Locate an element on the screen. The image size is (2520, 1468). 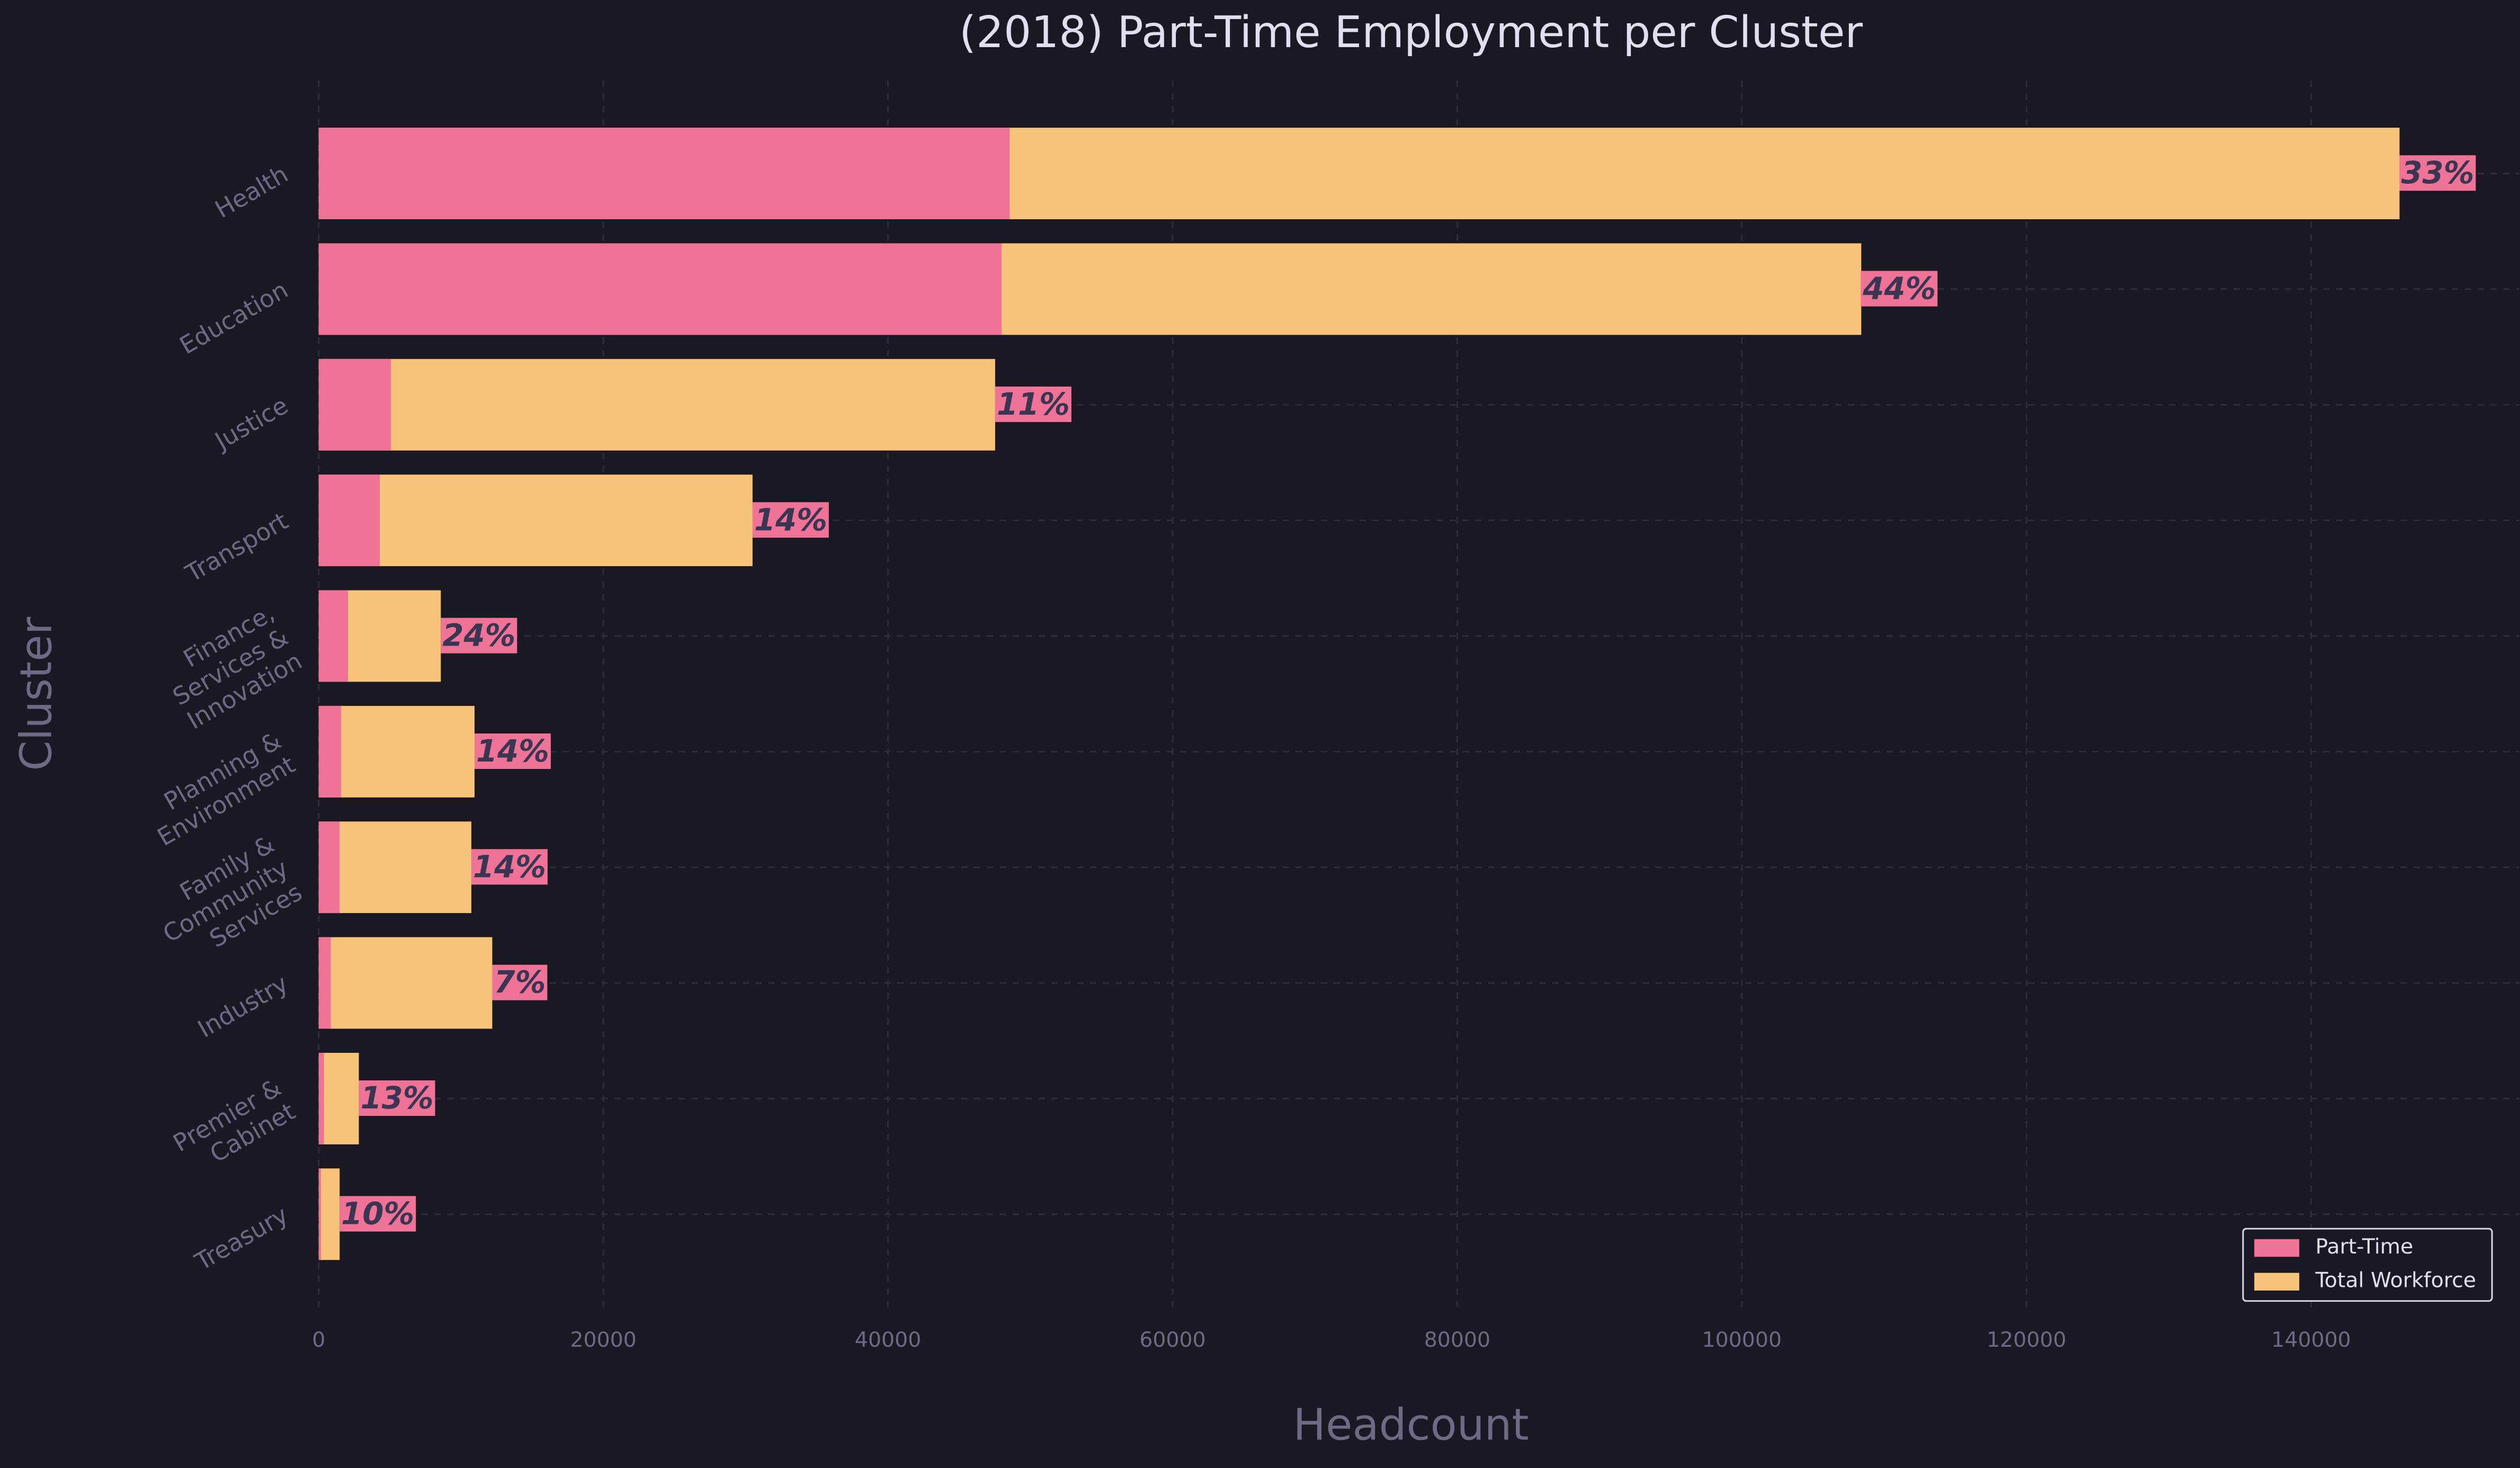
value-label: 33% is located at coordinates (2437, 173).